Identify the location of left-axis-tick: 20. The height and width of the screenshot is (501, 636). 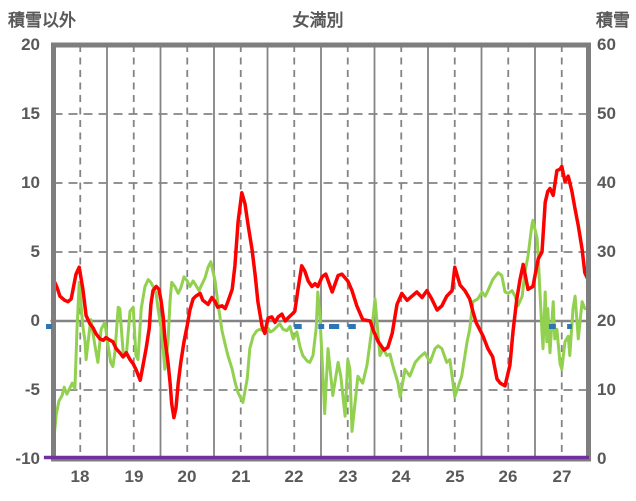
(30, 44).